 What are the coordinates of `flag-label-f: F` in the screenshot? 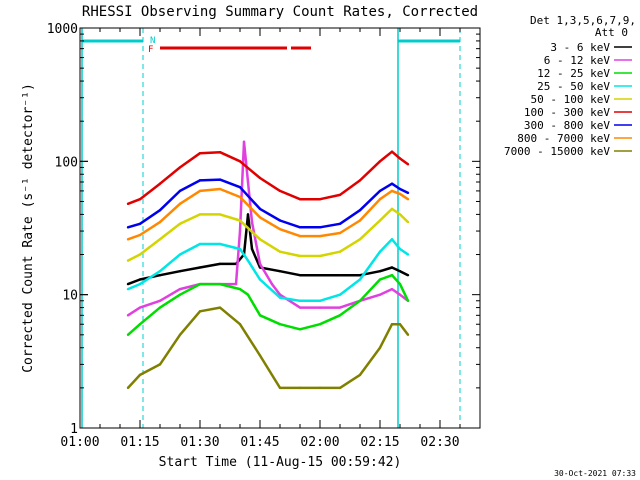 It's located at (150, 50).